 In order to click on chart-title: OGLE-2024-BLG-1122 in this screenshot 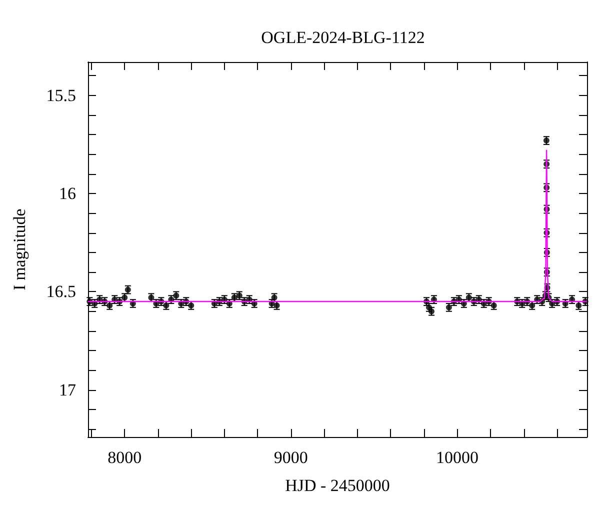, I will do `click(343, 37)`.